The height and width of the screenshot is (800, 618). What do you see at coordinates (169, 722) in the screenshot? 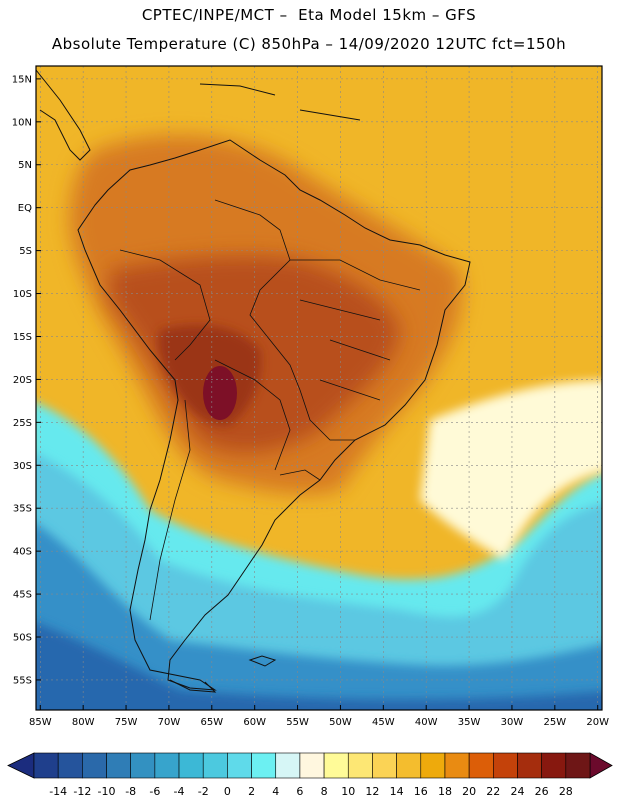
I see `lon-tick-label: 70W` at bounding box center [169, 722].